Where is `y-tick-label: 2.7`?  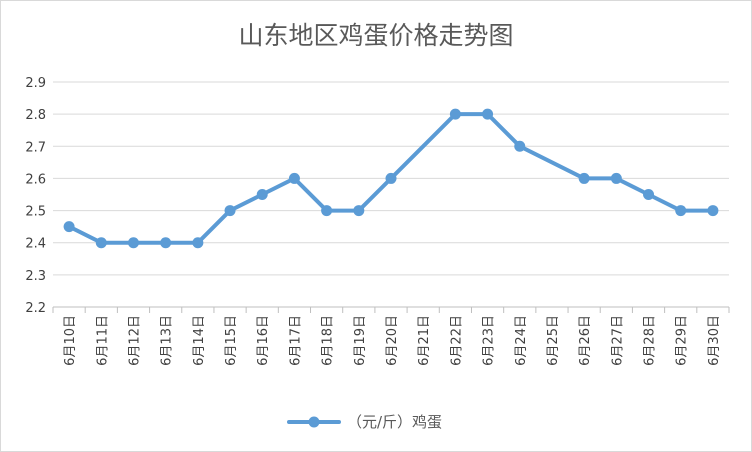 y-tick-label: 2.7 is located at coordinates (35, 147).